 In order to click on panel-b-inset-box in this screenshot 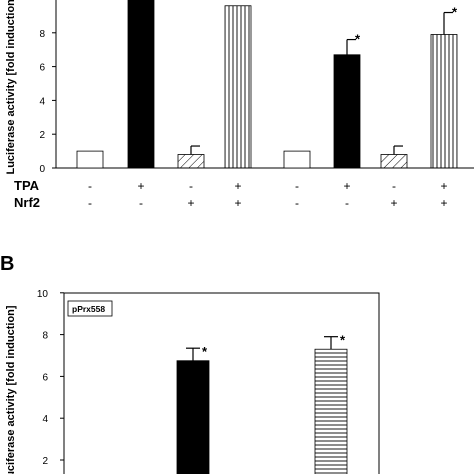, I will do `click(90, 308)`.